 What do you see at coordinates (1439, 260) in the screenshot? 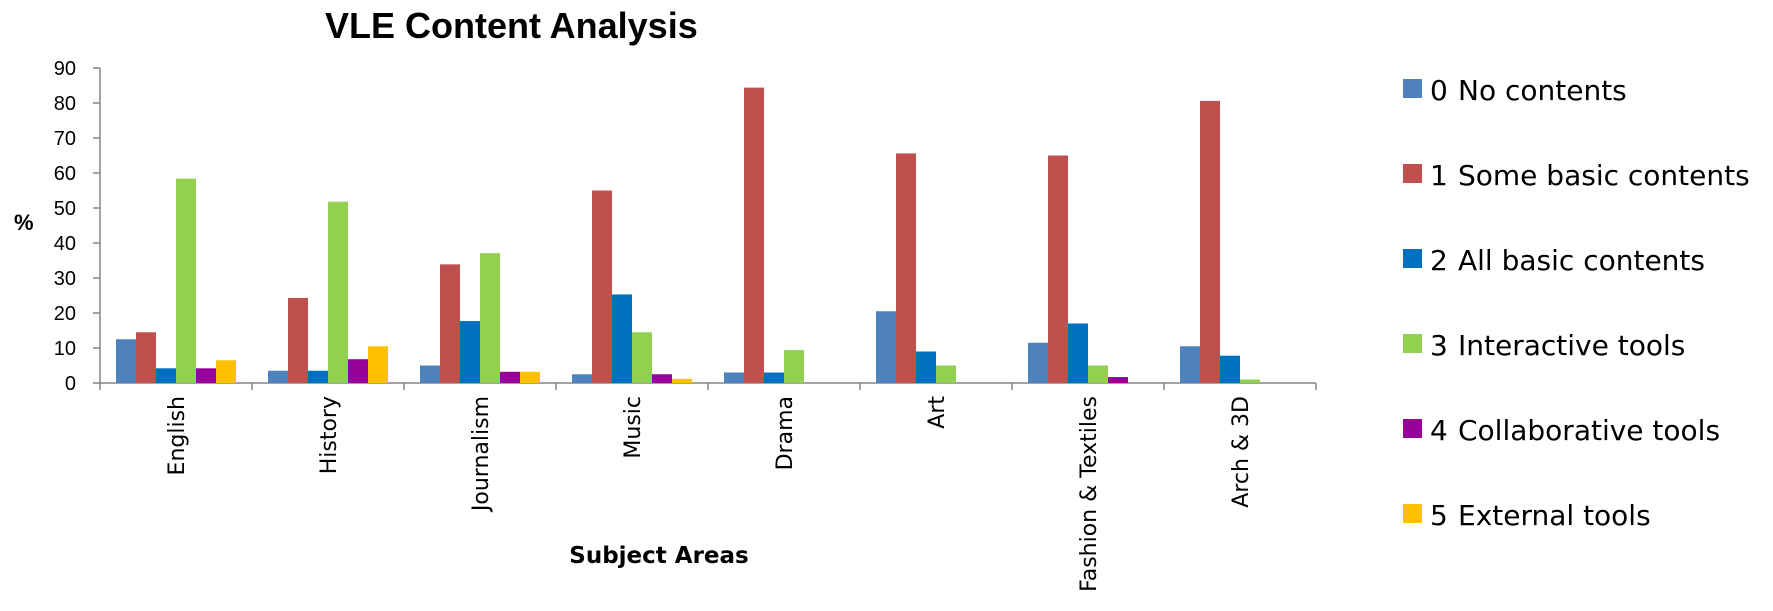
I see `legend-code: 2` at bounding box center [1439, 260].